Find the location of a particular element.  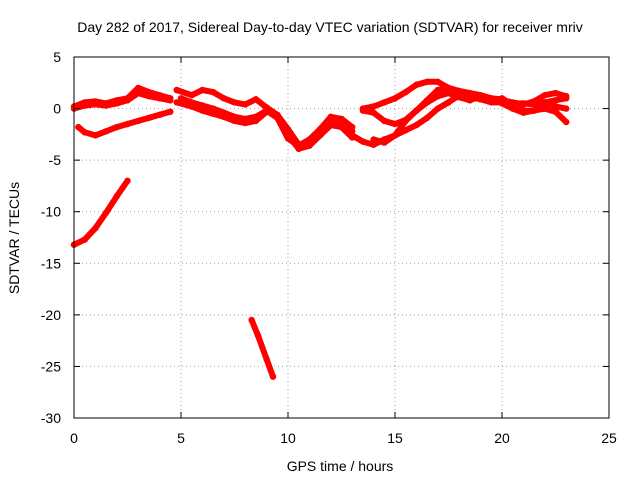

y-axis-label: SDTVAR / TECUs is located at coordinates (14, 238).